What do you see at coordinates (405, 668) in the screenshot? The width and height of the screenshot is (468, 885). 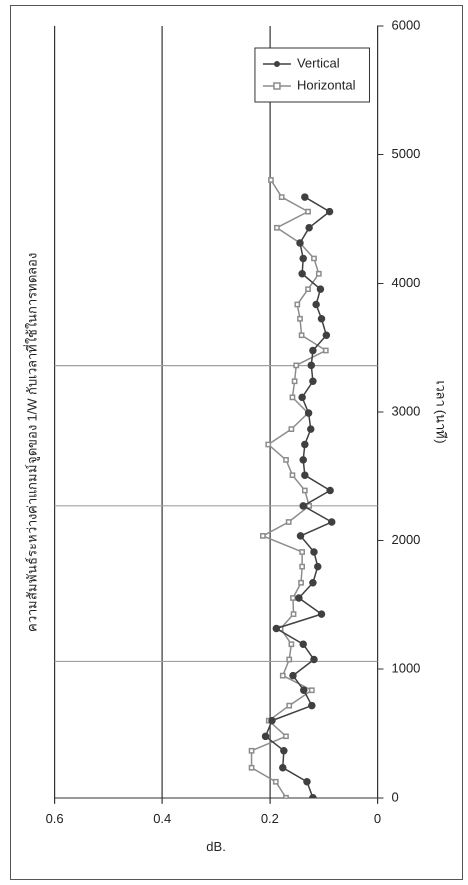 I see `y-tick-label: 1000` at bounding box center [405, 668].